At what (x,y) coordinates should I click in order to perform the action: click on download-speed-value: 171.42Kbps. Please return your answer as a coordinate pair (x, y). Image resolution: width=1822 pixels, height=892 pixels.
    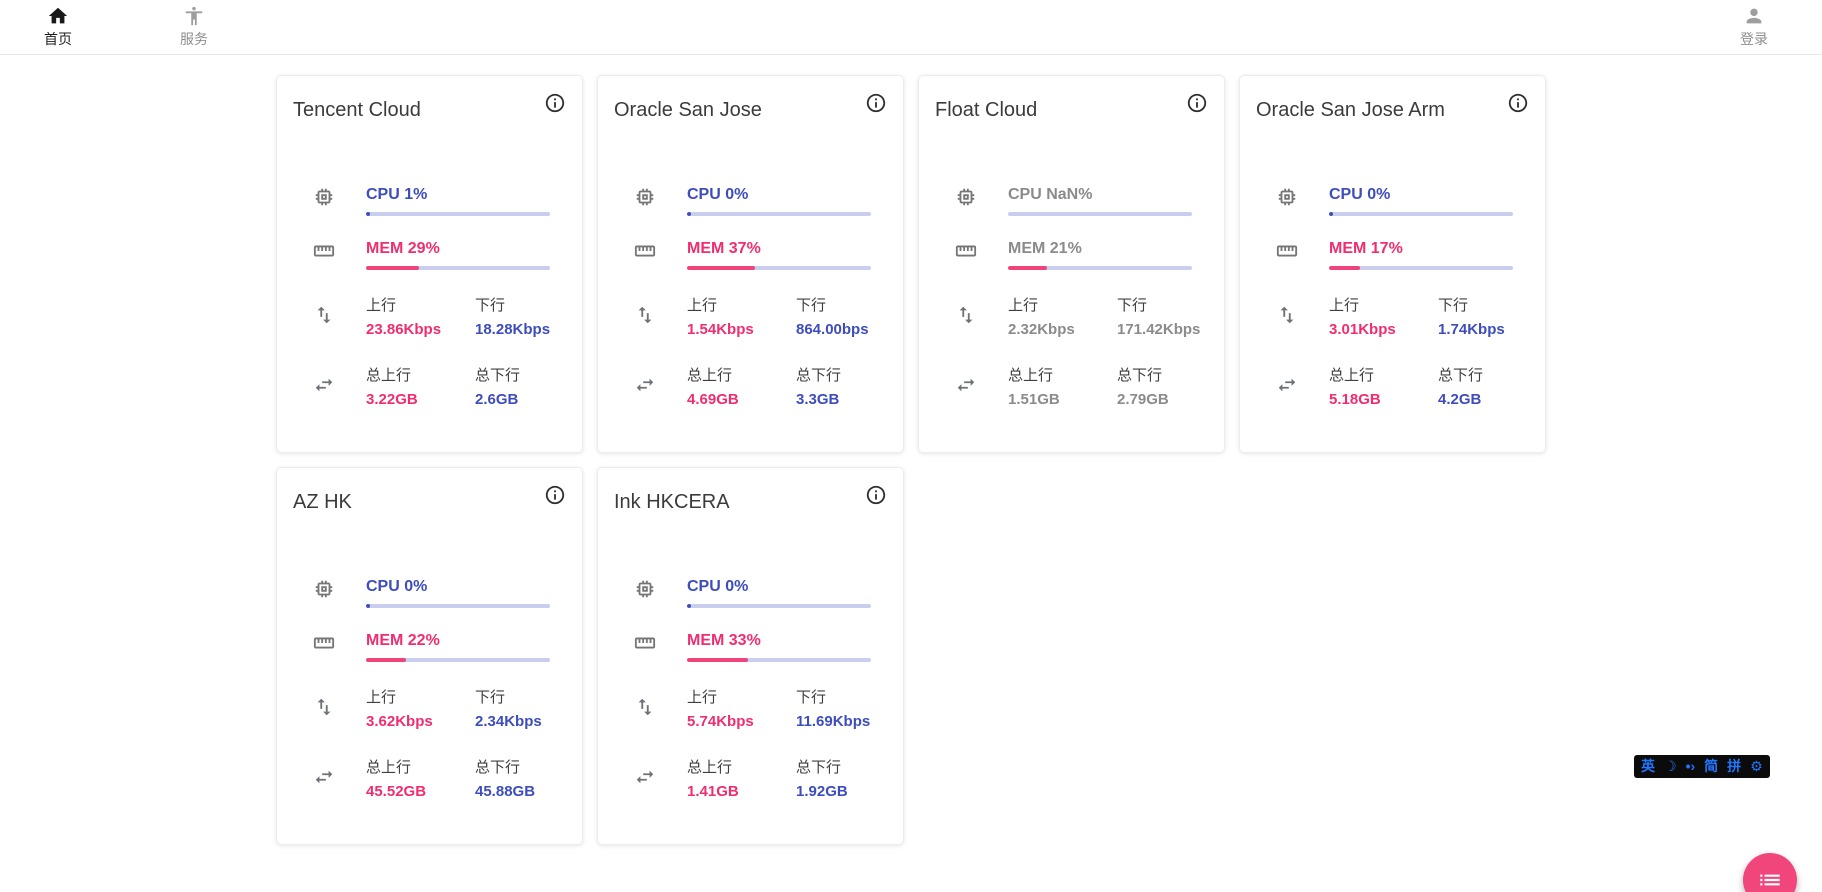
    Looking at the image, I should click on (1159, 329).